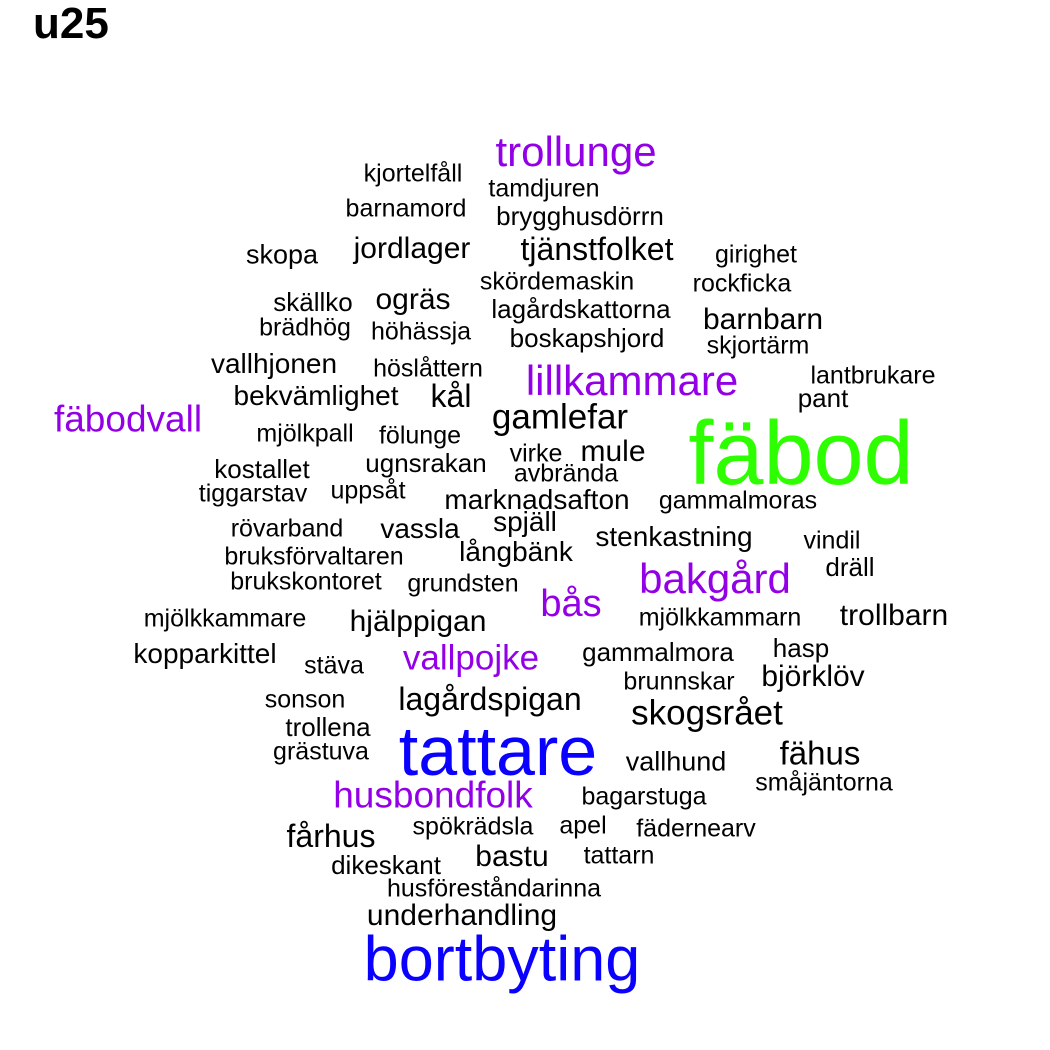 This screenshot has width=1050, height=1050. What do you see at coordinates (262, 469) in the screenshot?
I see `word-40: kostallet` at bounding box center [262, 469].